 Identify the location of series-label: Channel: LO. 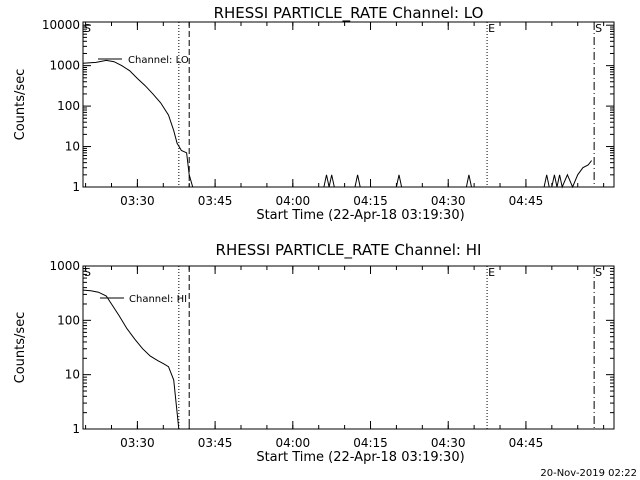
(158, 60).